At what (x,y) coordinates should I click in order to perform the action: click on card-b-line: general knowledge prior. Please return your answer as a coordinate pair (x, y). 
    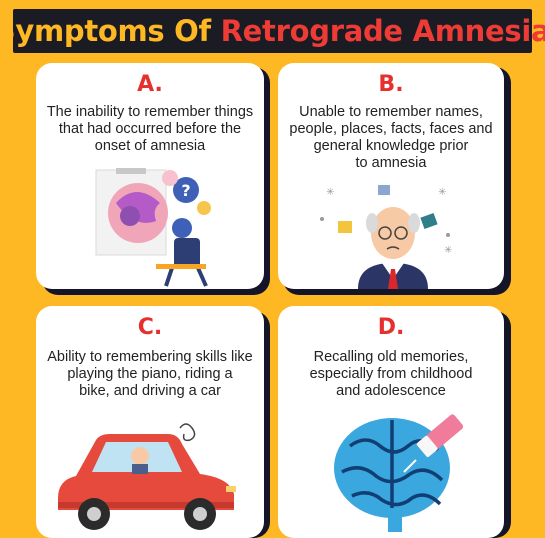
    Looking at the image, I should click on (391, 146).